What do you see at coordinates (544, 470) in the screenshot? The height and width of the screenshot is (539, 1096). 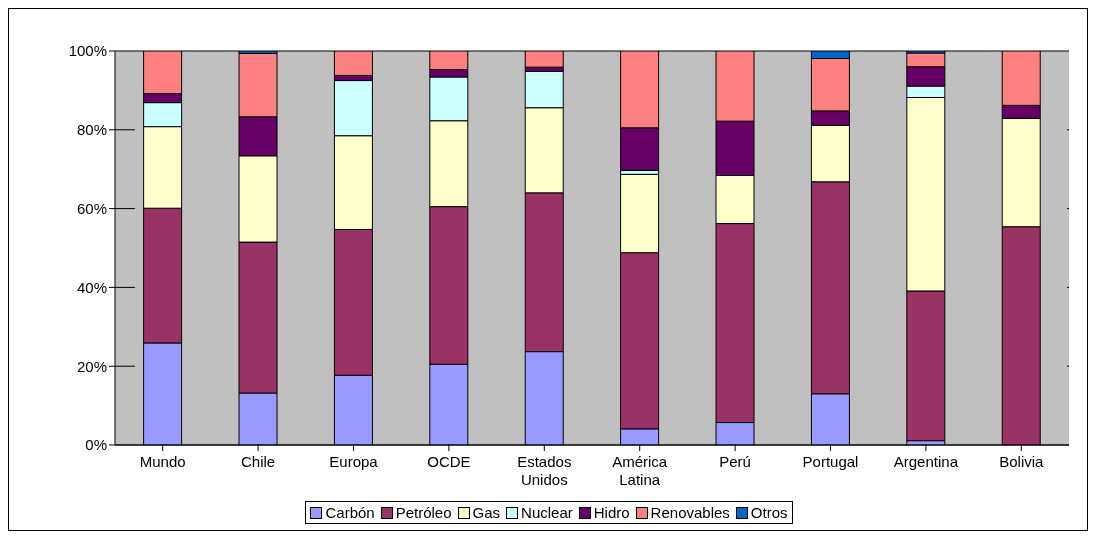 I see `x-tick-label: Estados Unidos` at bounding box center [544, 470].